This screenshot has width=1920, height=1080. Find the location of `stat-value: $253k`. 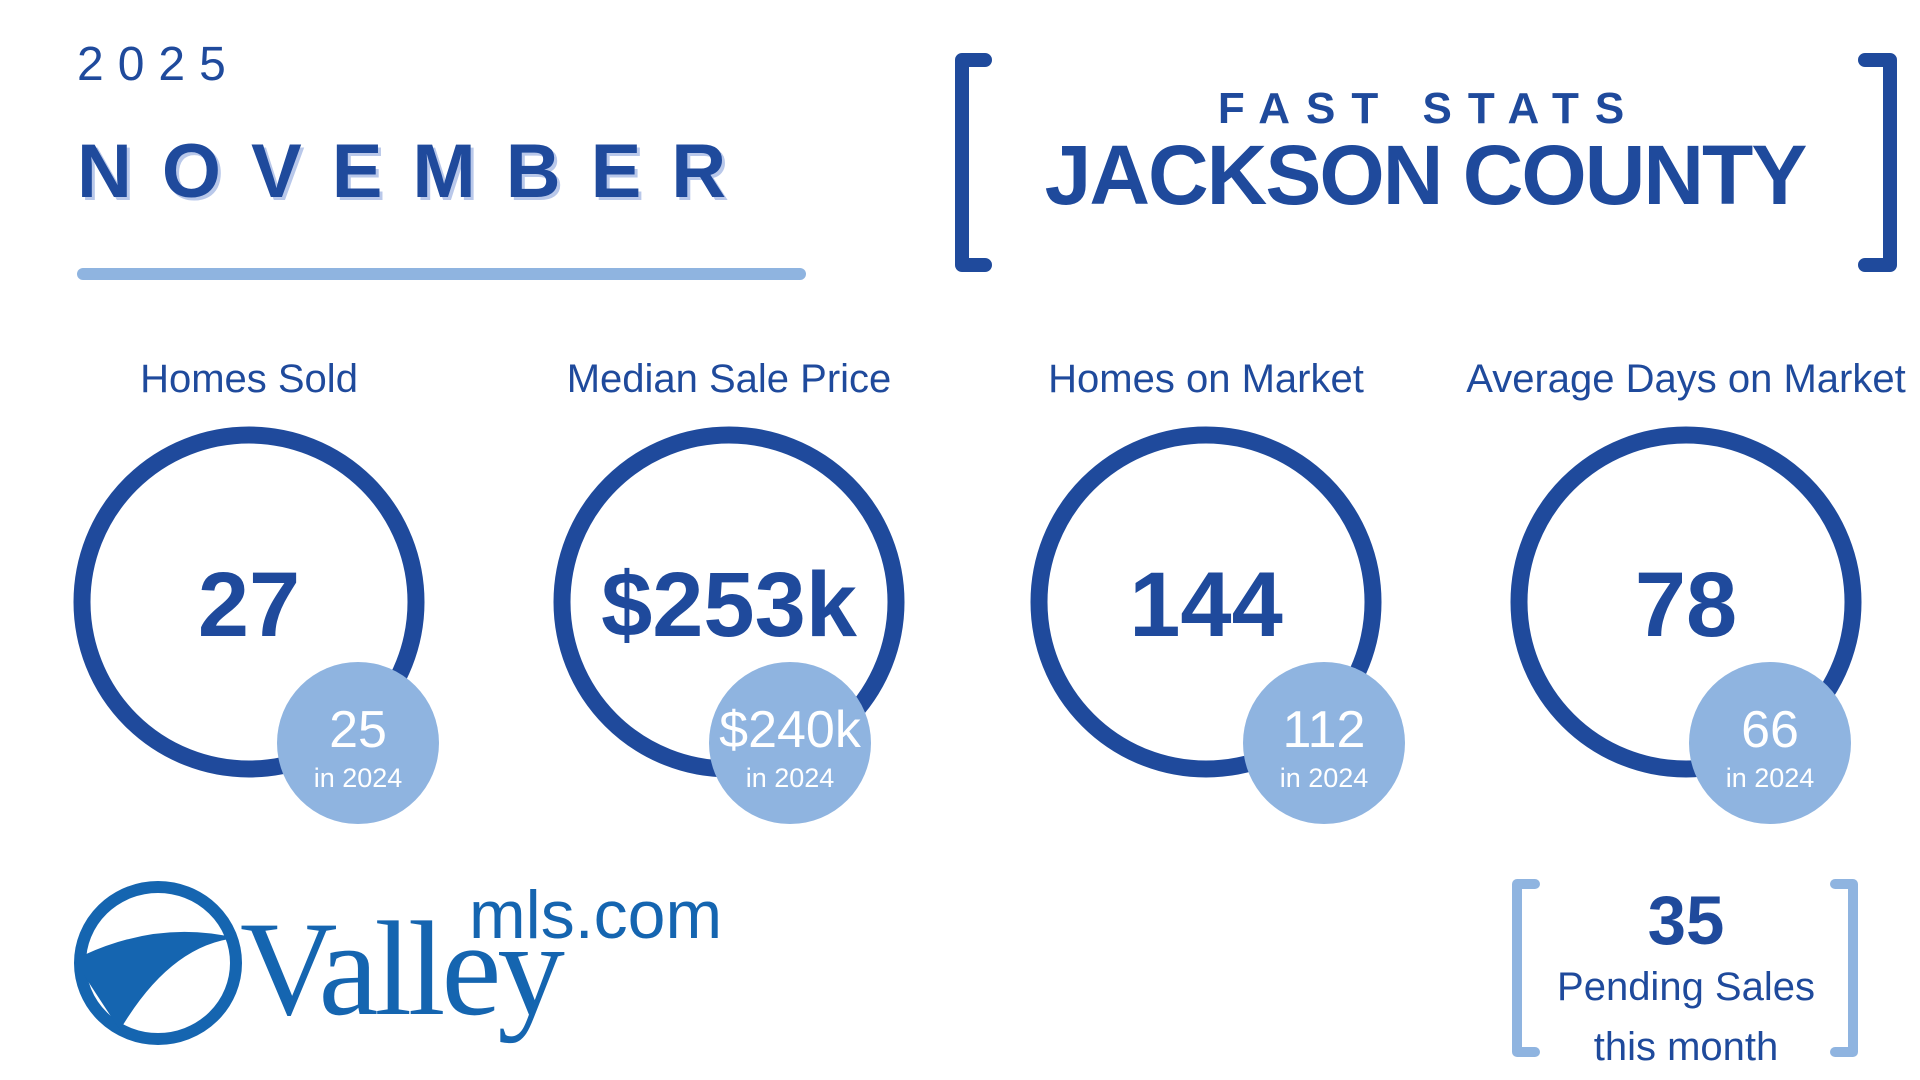

stat-value: $253k is located at coordinates (729, 605).